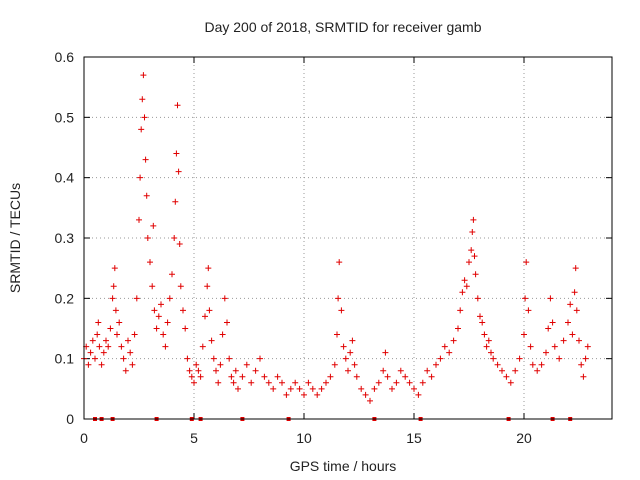 Image resolution: width=640 pixels, height=480 pixels. I want to click on y-axis-label: SRMTID / TECUs, so click(15, 238).